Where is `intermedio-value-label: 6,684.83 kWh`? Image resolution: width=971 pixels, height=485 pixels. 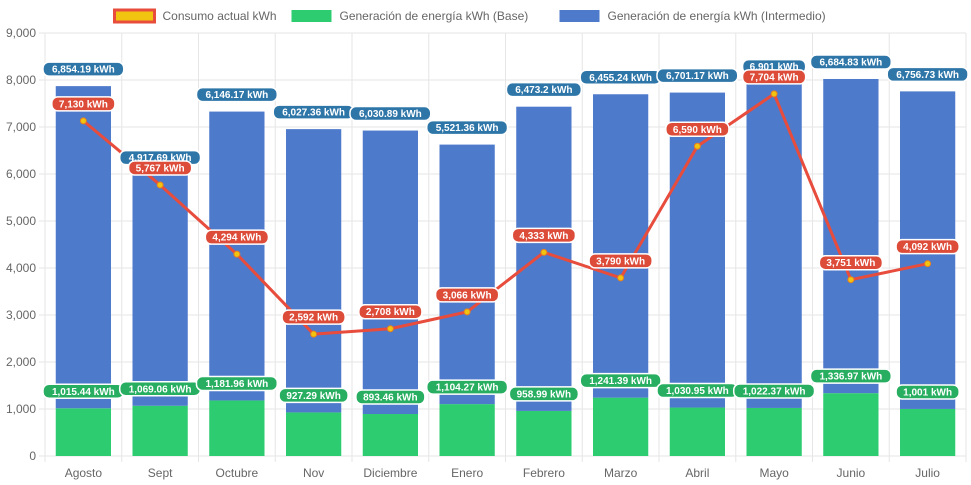 intermedio-value-label: 6,684.83 kWh is located at coordinates (851, 62).